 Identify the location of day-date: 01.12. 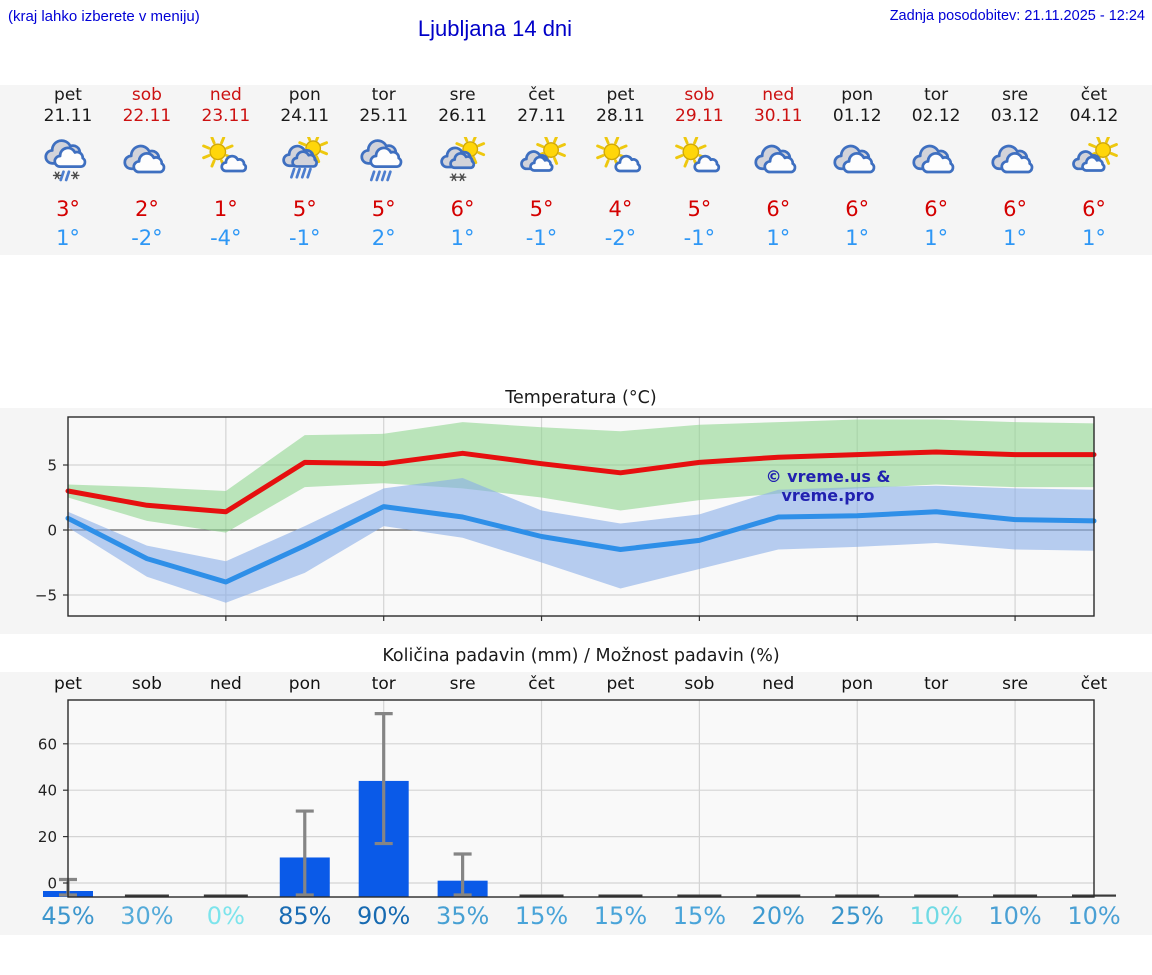
(857, 116).